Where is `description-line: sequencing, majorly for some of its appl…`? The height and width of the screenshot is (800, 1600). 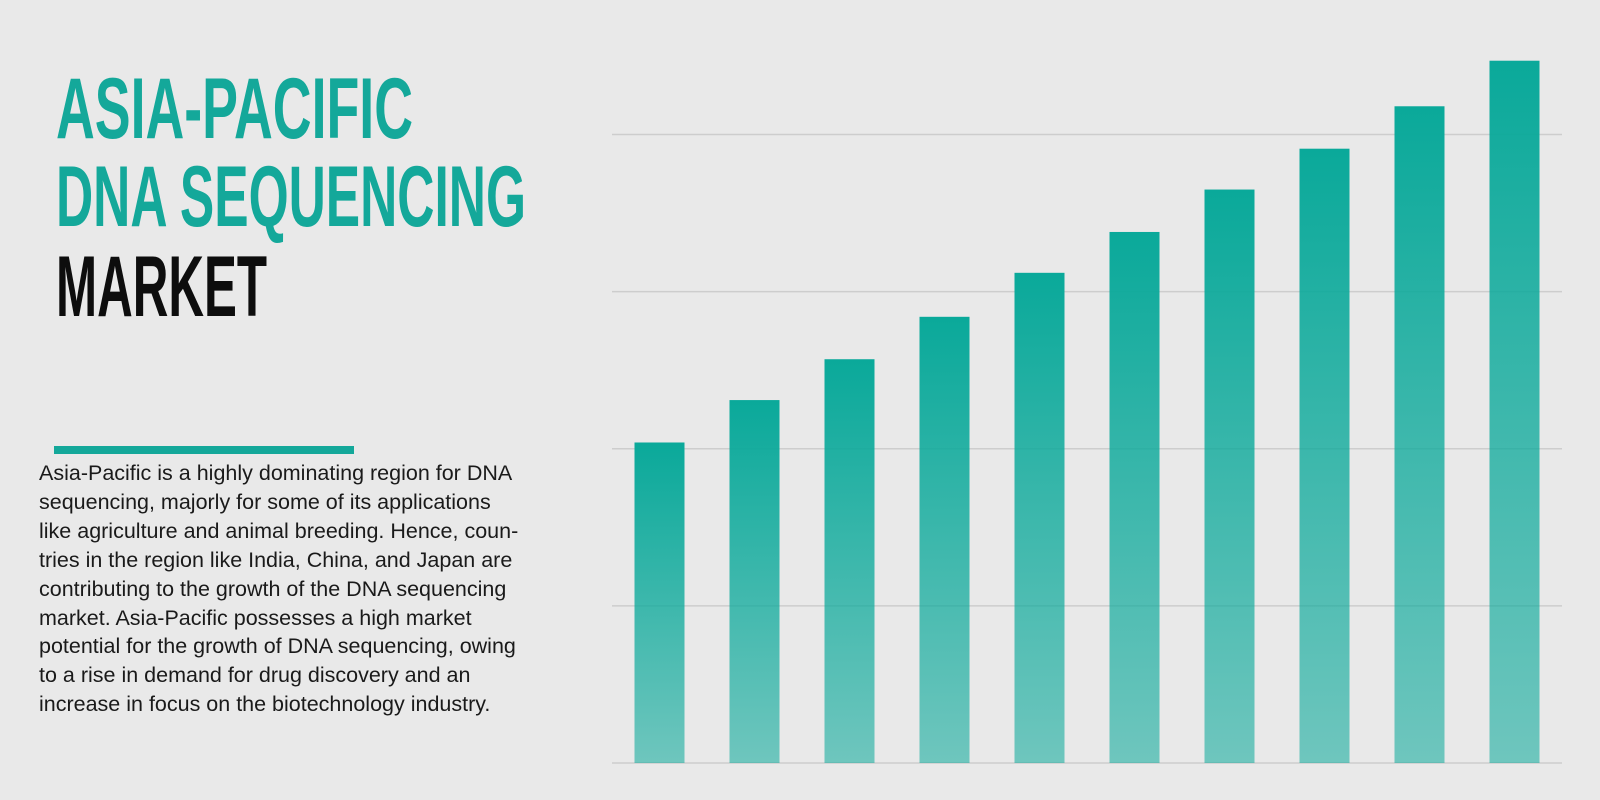 description-line: sequencing, majorly for some of its appl… is located at coordinates (265, 501).